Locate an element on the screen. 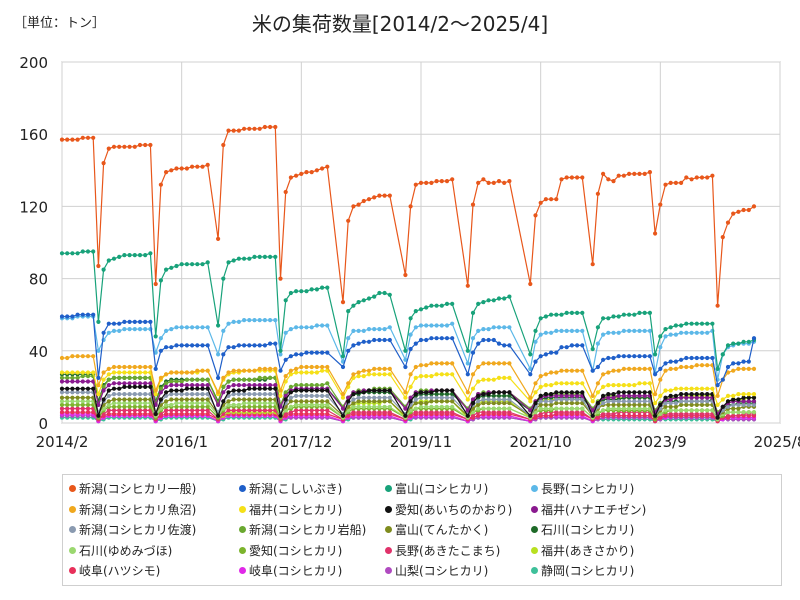 Image resolution: width=800 pixels, height=600 pixels. legend-label: 岐阜(コシヒカリ) is located at coordinates (296, 571).